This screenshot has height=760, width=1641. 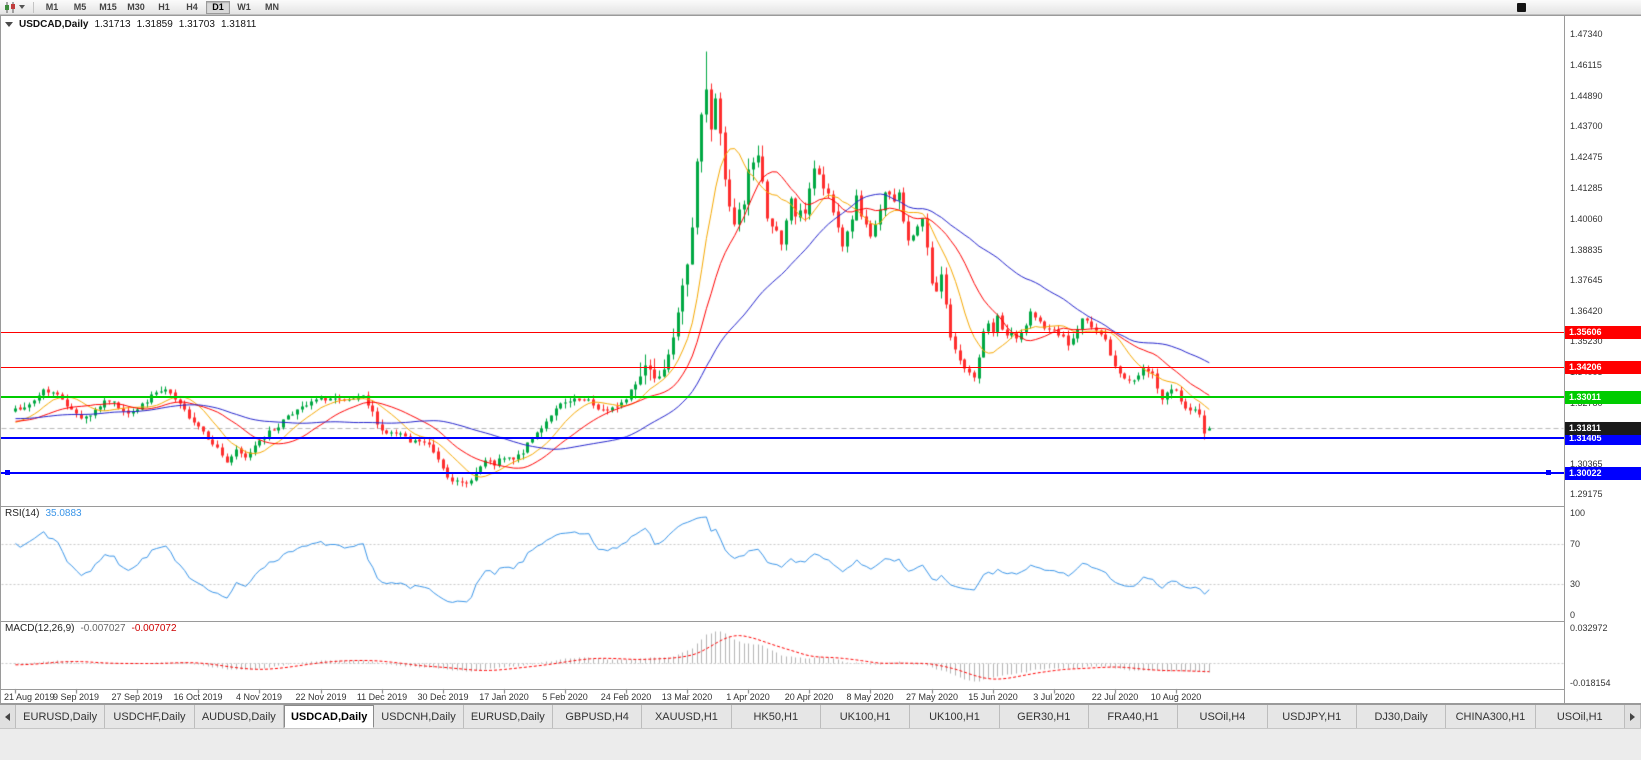 What do you see at coordinates (239, 716) in the screenshot?
I see `chart-tab: AUDUSD,Daily` at bounding box center [239, 716].